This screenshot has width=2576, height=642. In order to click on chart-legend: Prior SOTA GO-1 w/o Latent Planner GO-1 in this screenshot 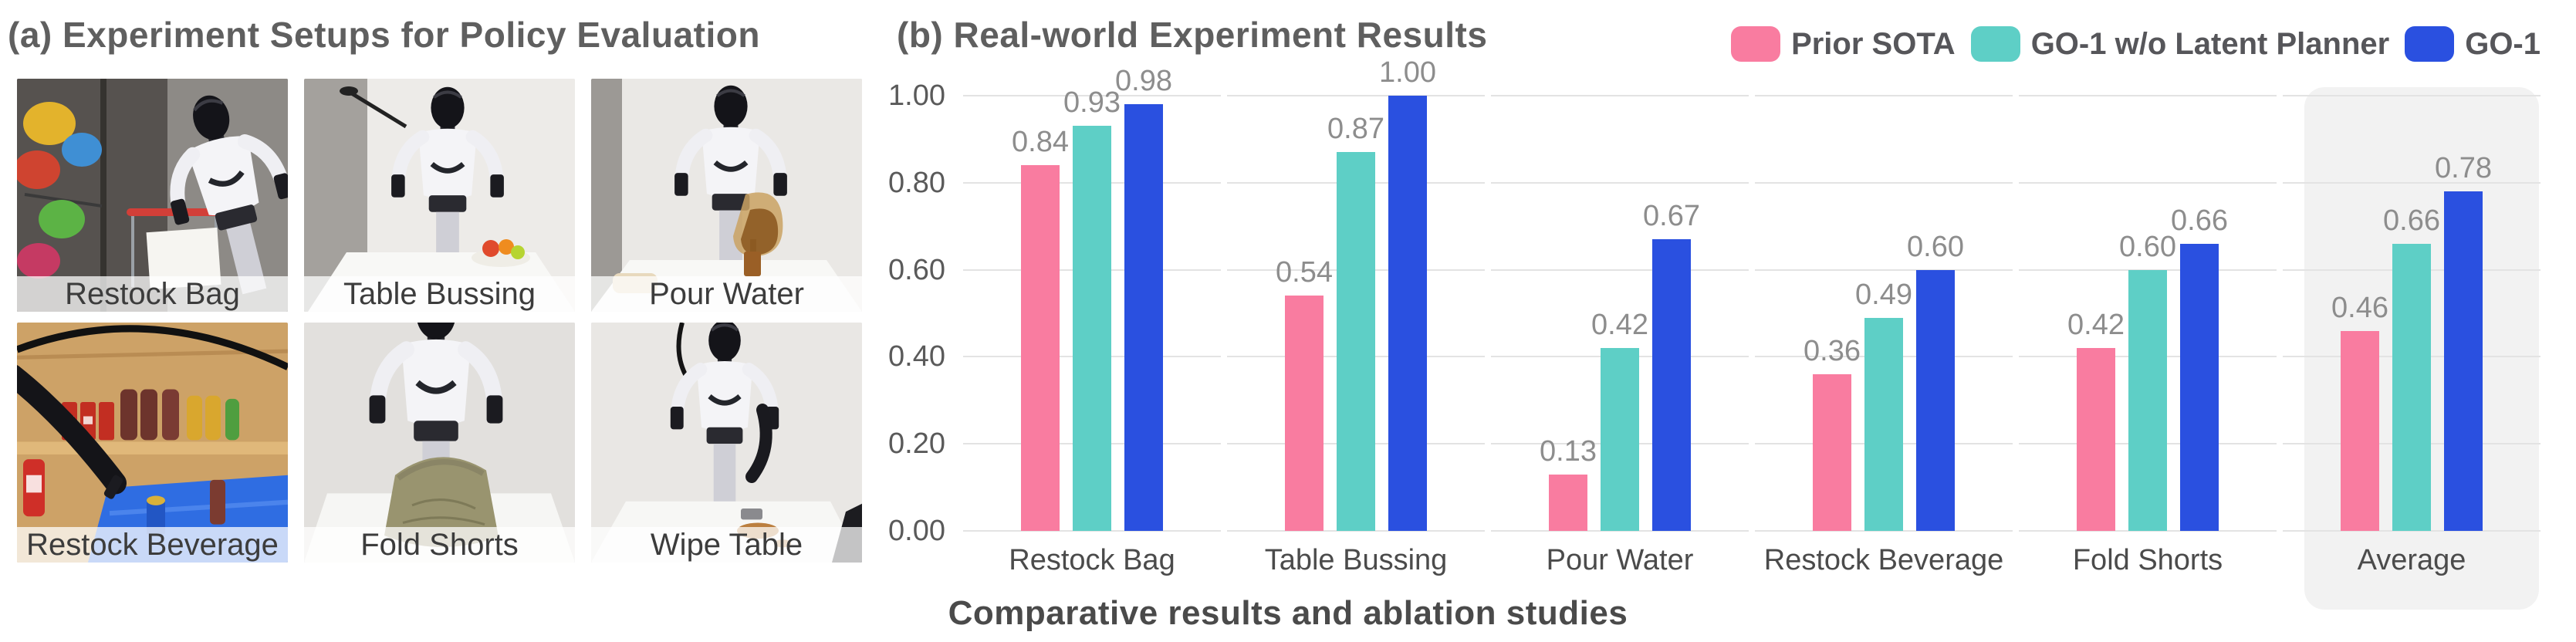, I will do `click(2136, 44)`.